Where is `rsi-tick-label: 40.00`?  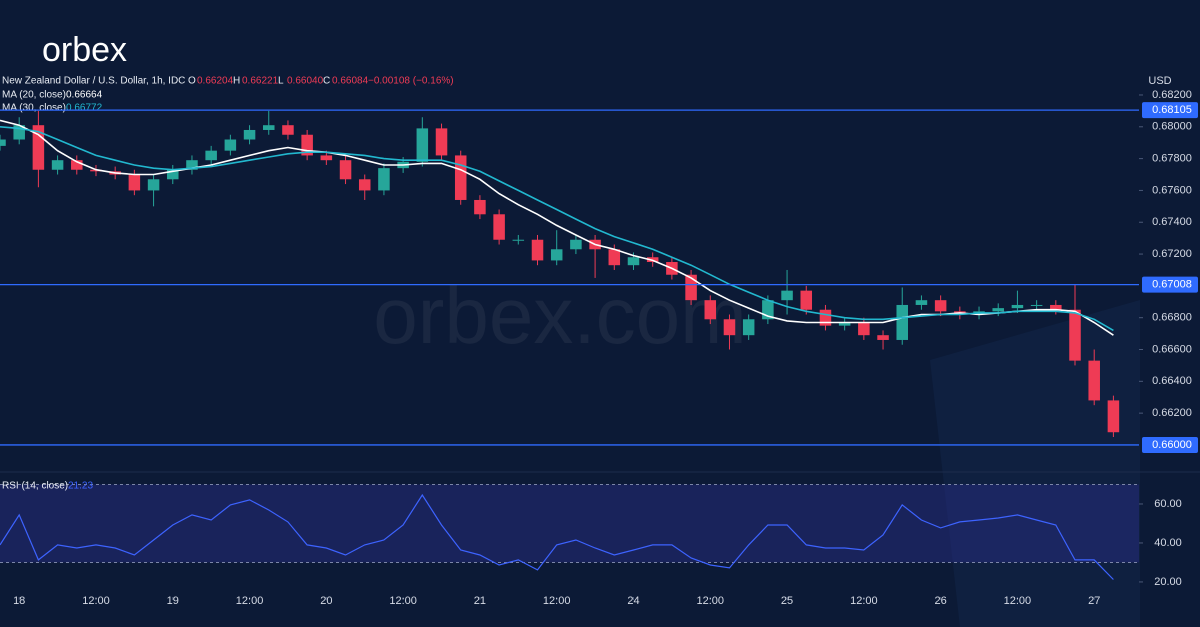
rsi-tick-label: 40.00 is located at coordinates (1168, 543).